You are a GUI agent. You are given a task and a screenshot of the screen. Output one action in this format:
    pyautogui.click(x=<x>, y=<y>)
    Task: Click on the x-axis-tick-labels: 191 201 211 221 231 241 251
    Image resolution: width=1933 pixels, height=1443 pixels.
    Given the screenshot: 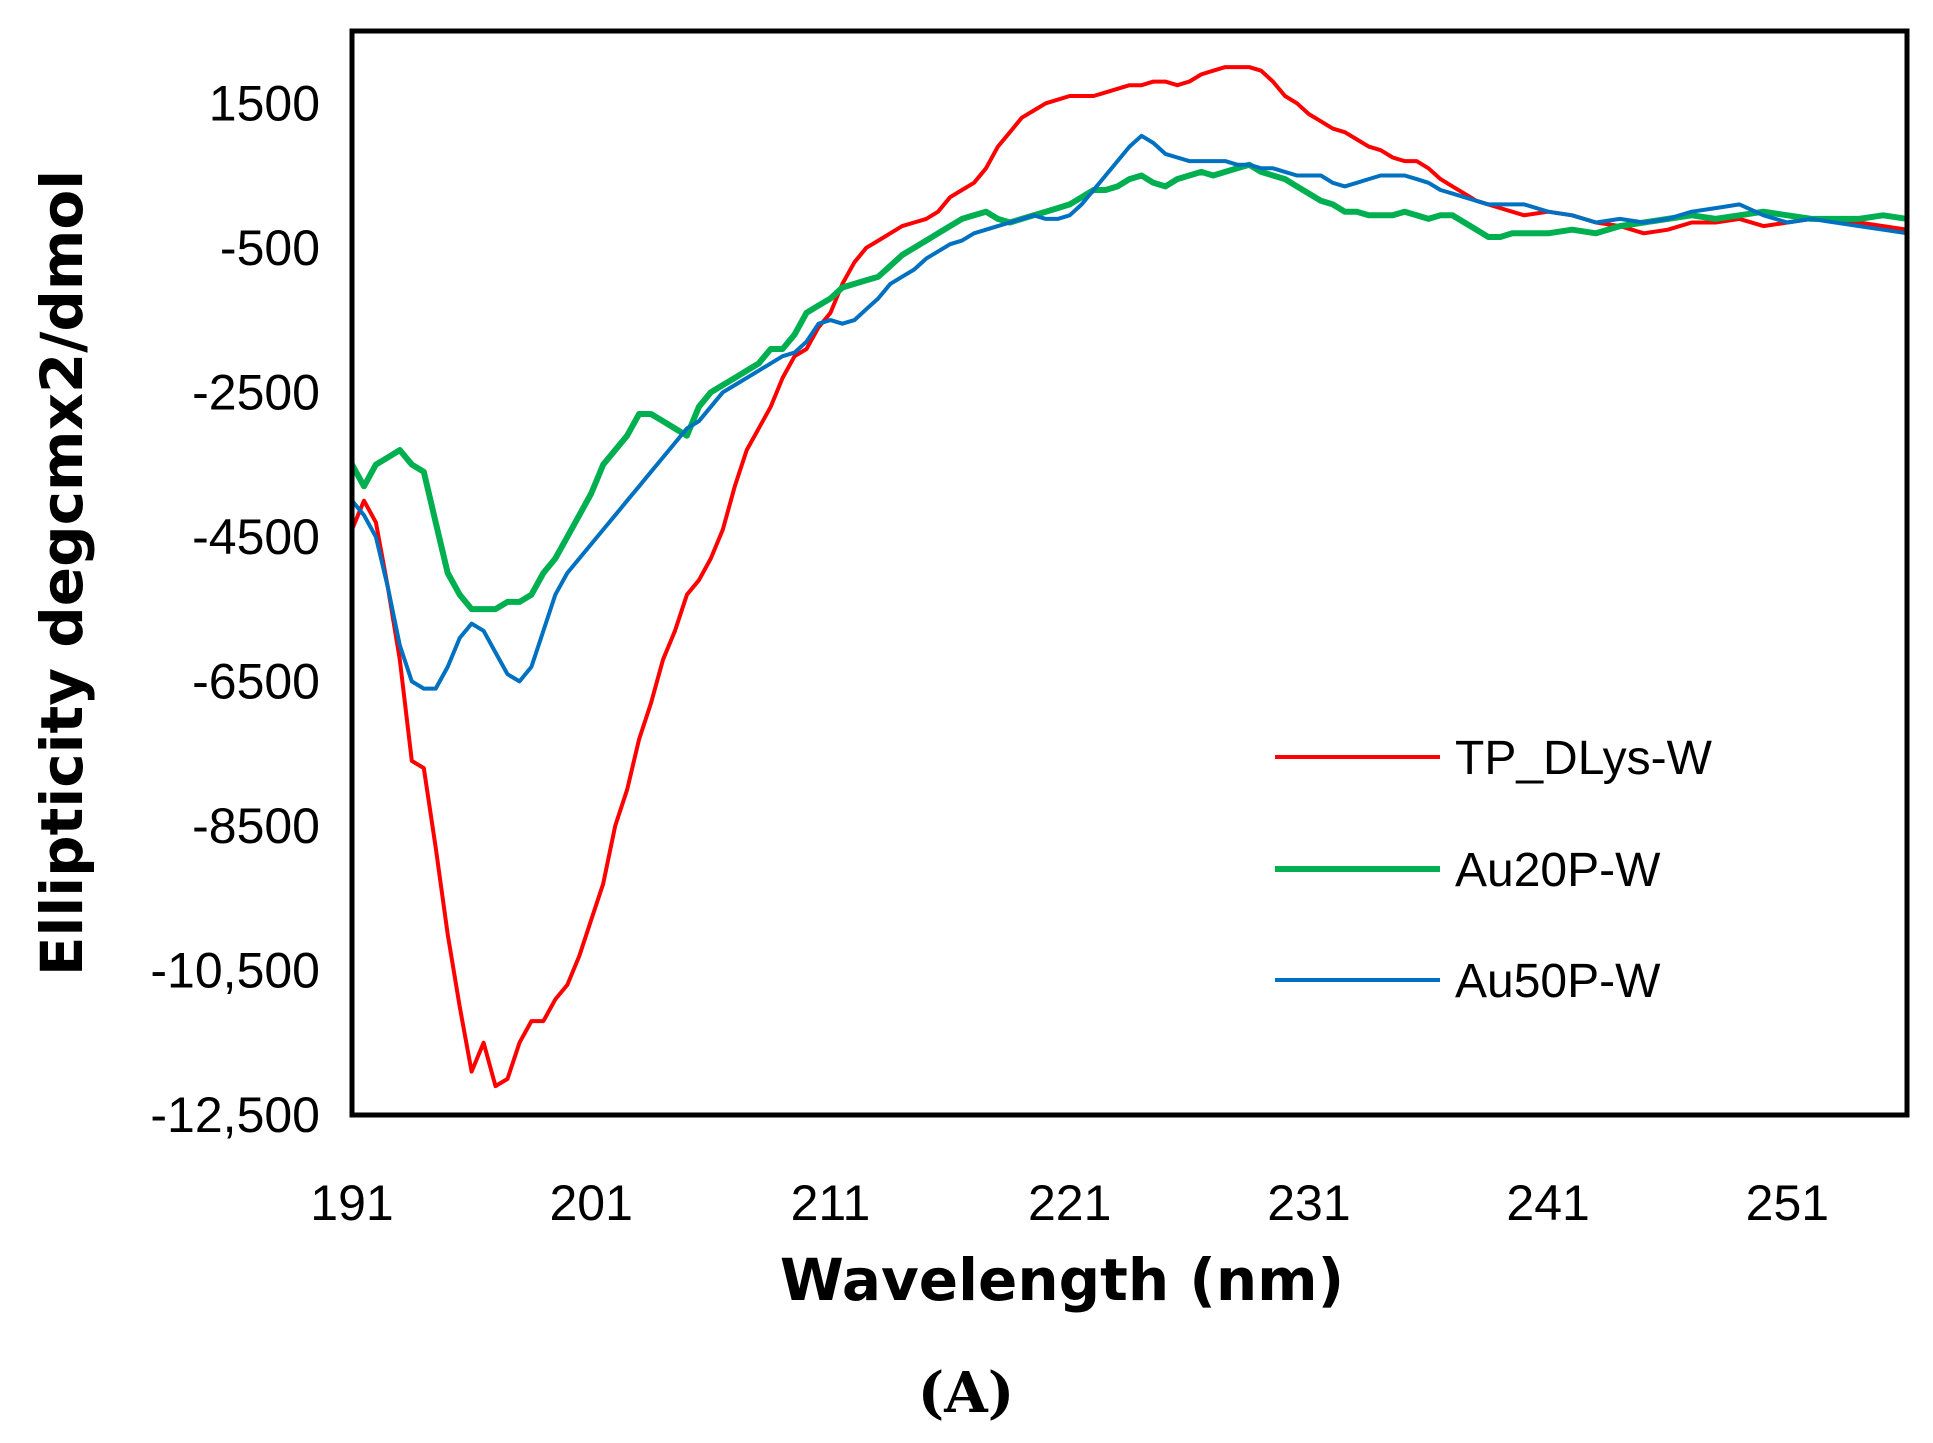 What is the action you would take?
    pyautogui.click(x=1069, y=1203)
    